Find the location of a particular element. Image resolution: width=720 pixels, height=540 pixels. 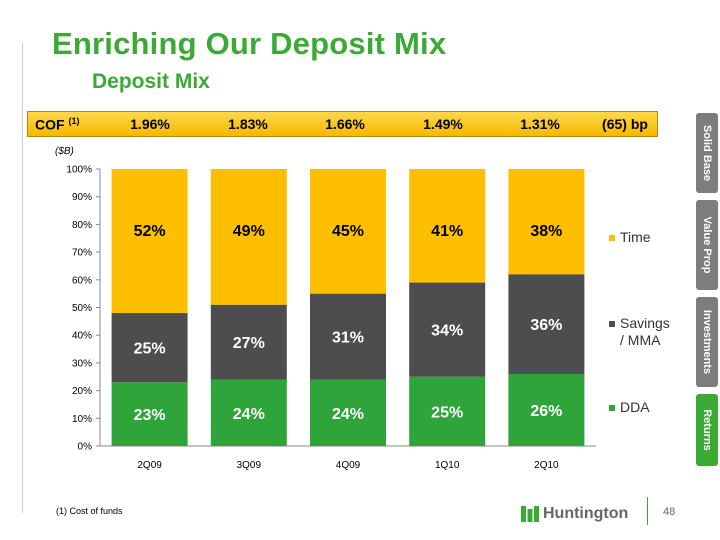

data-label: 52% is located at coordinates (150, 231).